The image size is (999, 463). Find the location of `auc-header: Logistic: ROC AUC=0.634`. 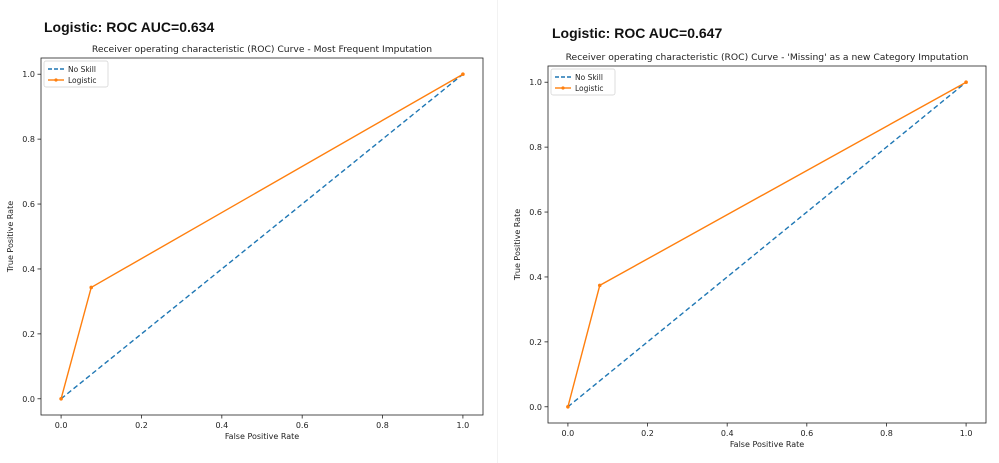

auc-header: Logistic: ROC AUC=0.634 is located at coordinates (129, 27).